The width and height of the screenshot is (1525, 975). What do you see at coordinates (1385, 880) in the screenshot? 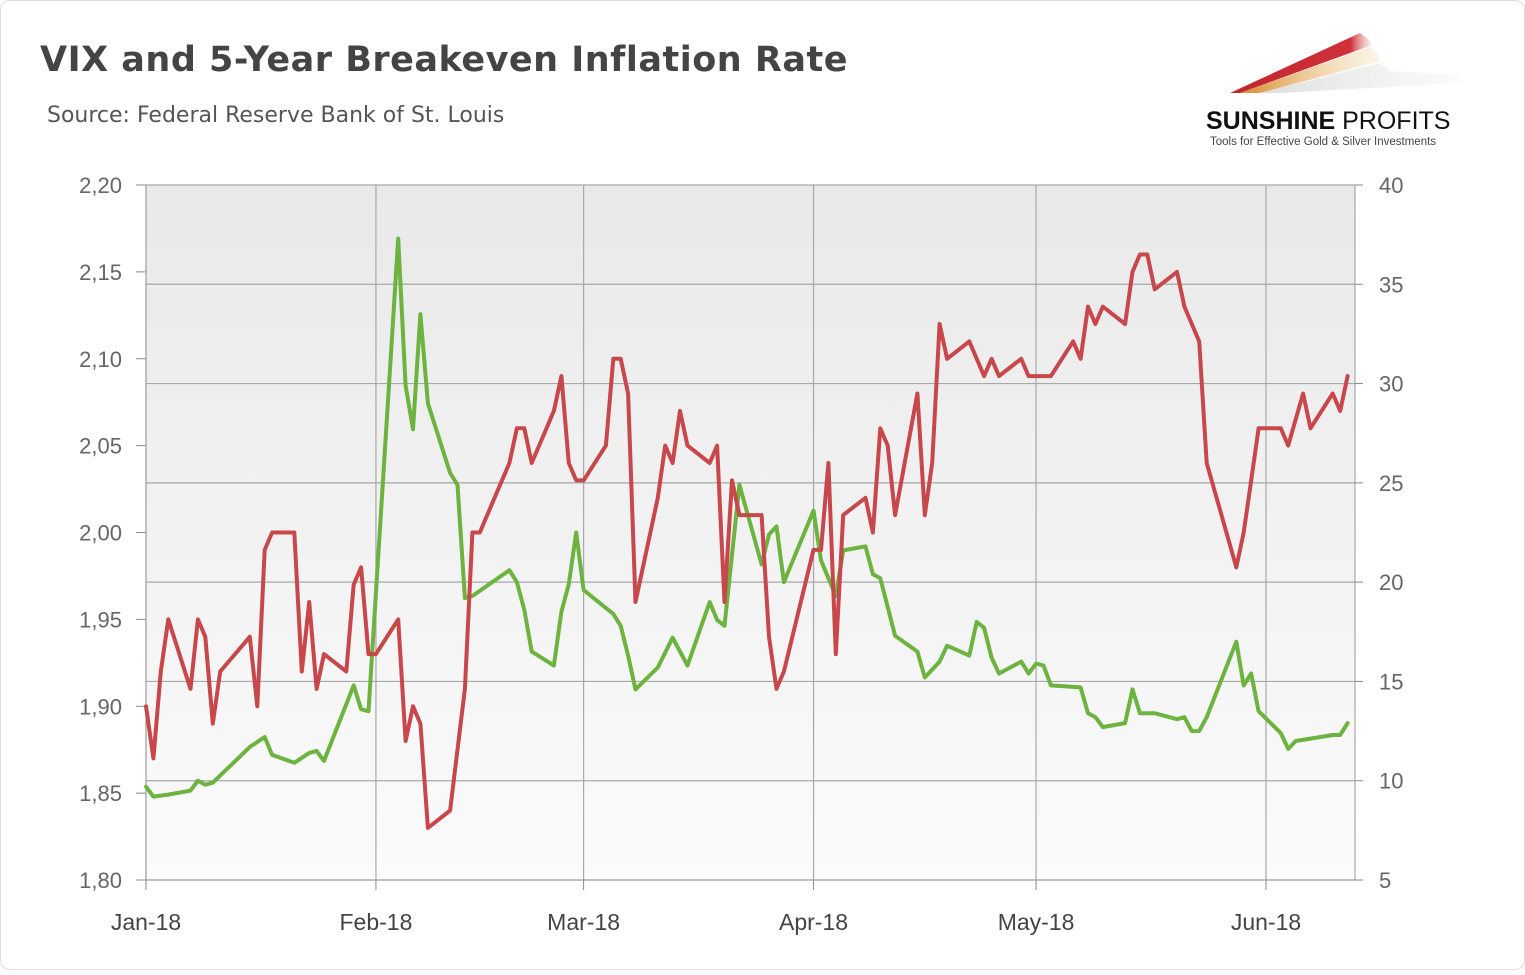
I see `right-tick-label: 5` at bounding box center [1385, 880].